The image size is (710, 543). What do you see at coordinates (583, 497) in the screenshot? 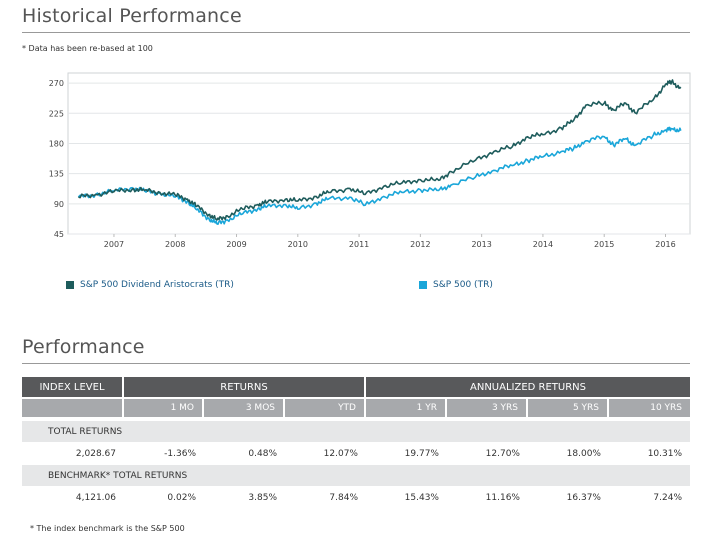
I see `cell-value: 16.37%` at bounding box center [583, 497].